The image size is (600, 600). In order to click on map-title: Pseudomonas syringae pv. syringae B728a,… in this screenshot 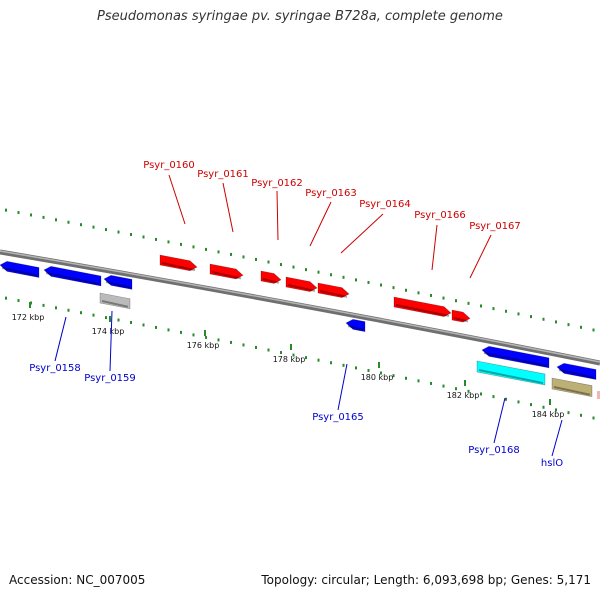, I will do `click(300, 16)`.